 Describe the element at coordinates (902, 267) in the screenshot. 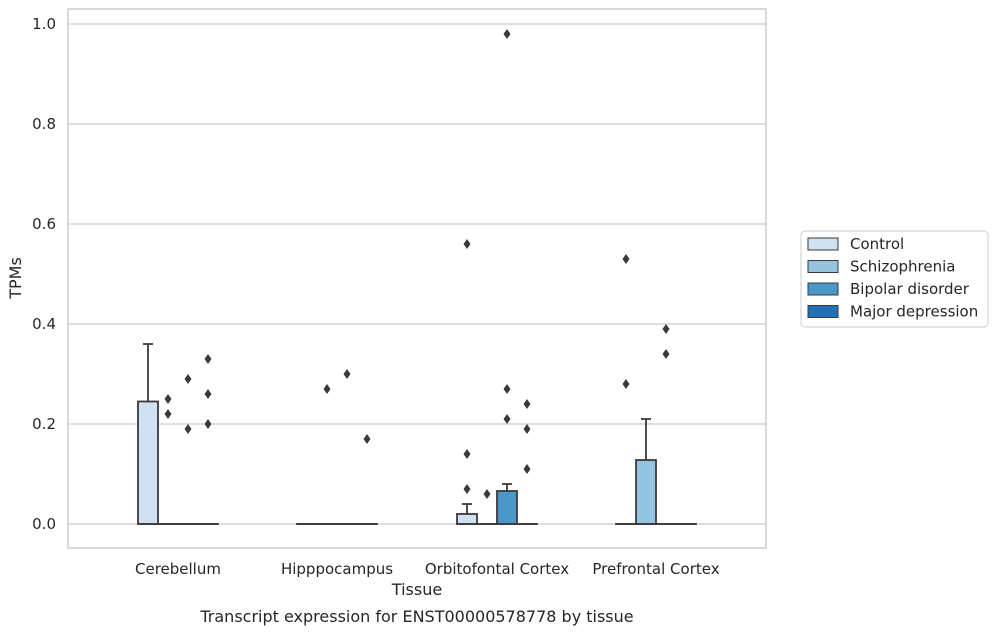

I see `legend-label: Schizophrenia` at that location.